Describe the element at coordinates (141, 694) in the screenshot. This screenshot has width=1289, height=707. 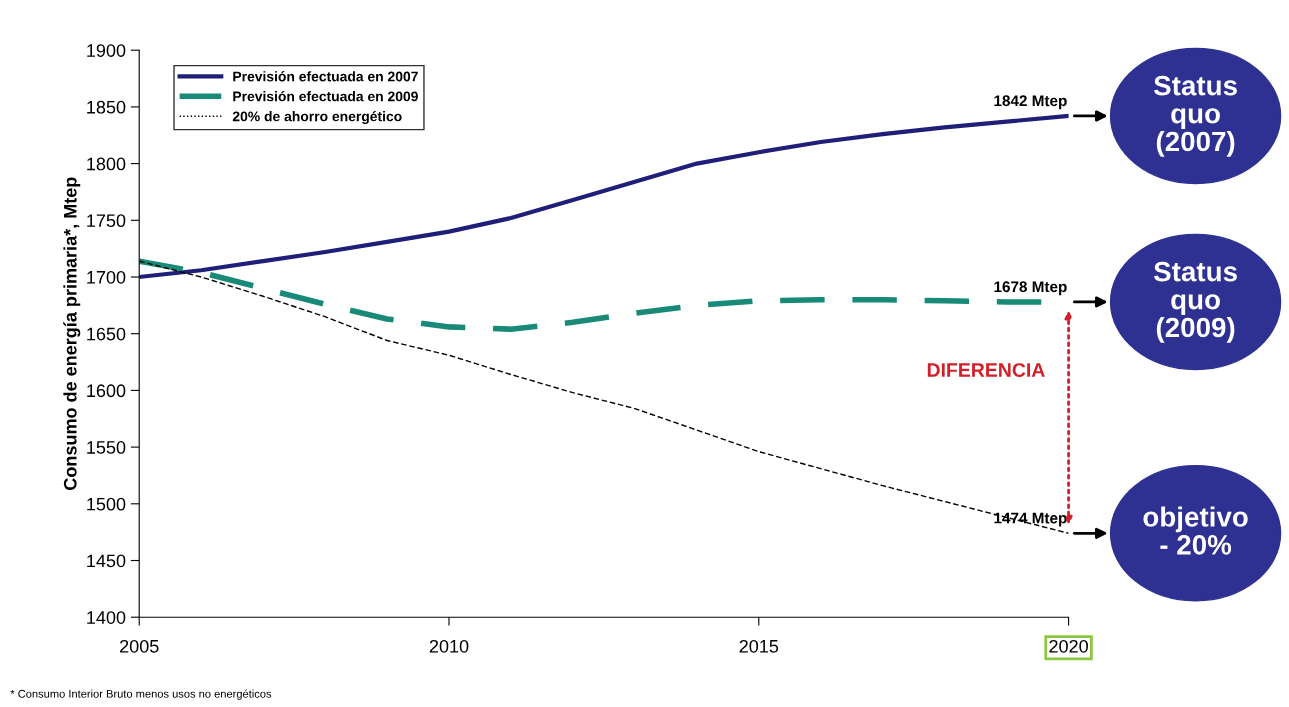
I see `text: * Consumo Interior Bruto menos usos no energéticos` at that location.